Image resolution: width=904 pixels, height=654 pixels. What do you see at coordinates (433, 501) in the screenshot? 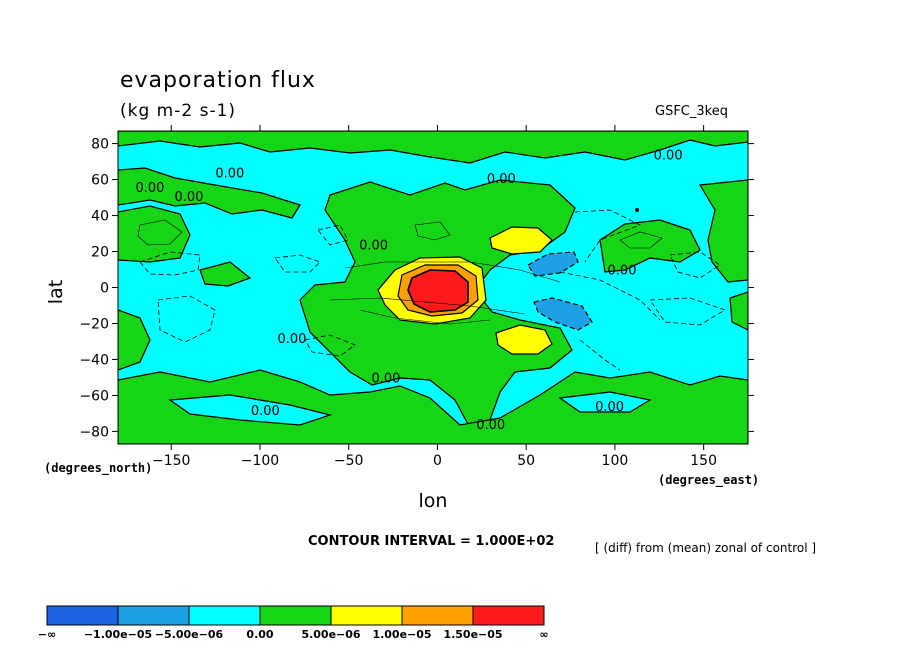
I see `x-axis-label: lon` at bounding box center [433, 501].